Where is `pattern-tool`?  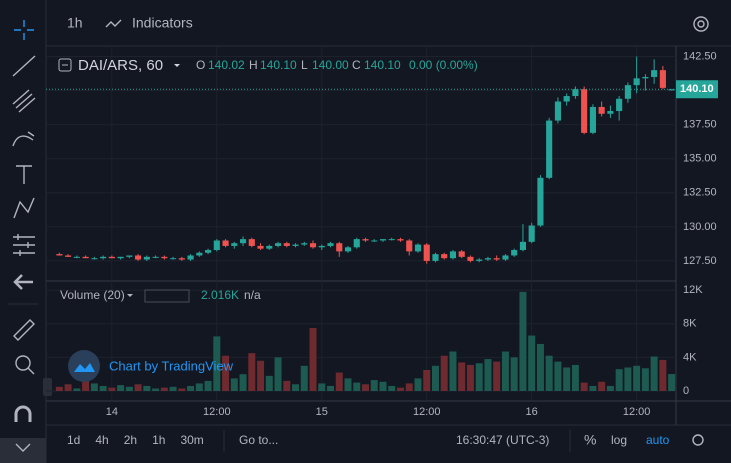
pattern-tool is located at coordinates (24, 208).